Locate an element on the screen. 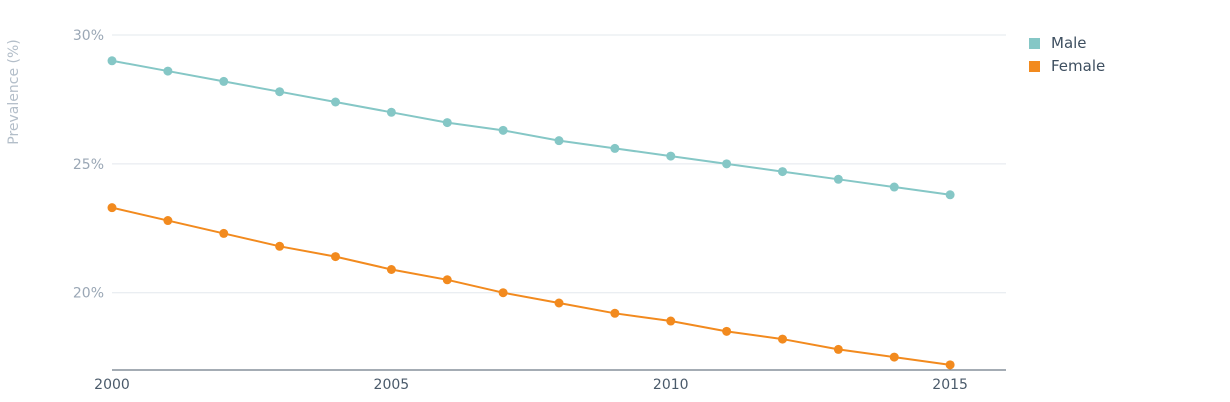 The width and height of the screenshot is (1230, 402). x-tick-label: 2000 is located at coordinates (112, 385).